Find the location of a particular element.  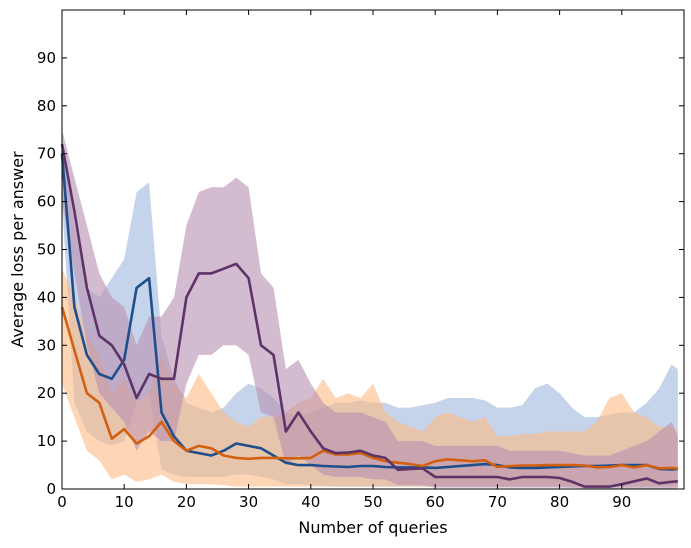

x-tick-label: 50 is located at coordinates (372, 502).